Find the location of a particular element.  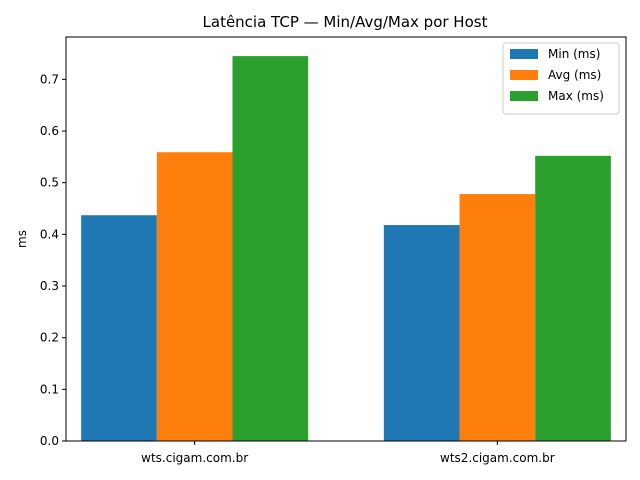

x-axis-ticks: wts.cigam.com.br wts2.cigam.com.br is located at coordinates (348, 453).